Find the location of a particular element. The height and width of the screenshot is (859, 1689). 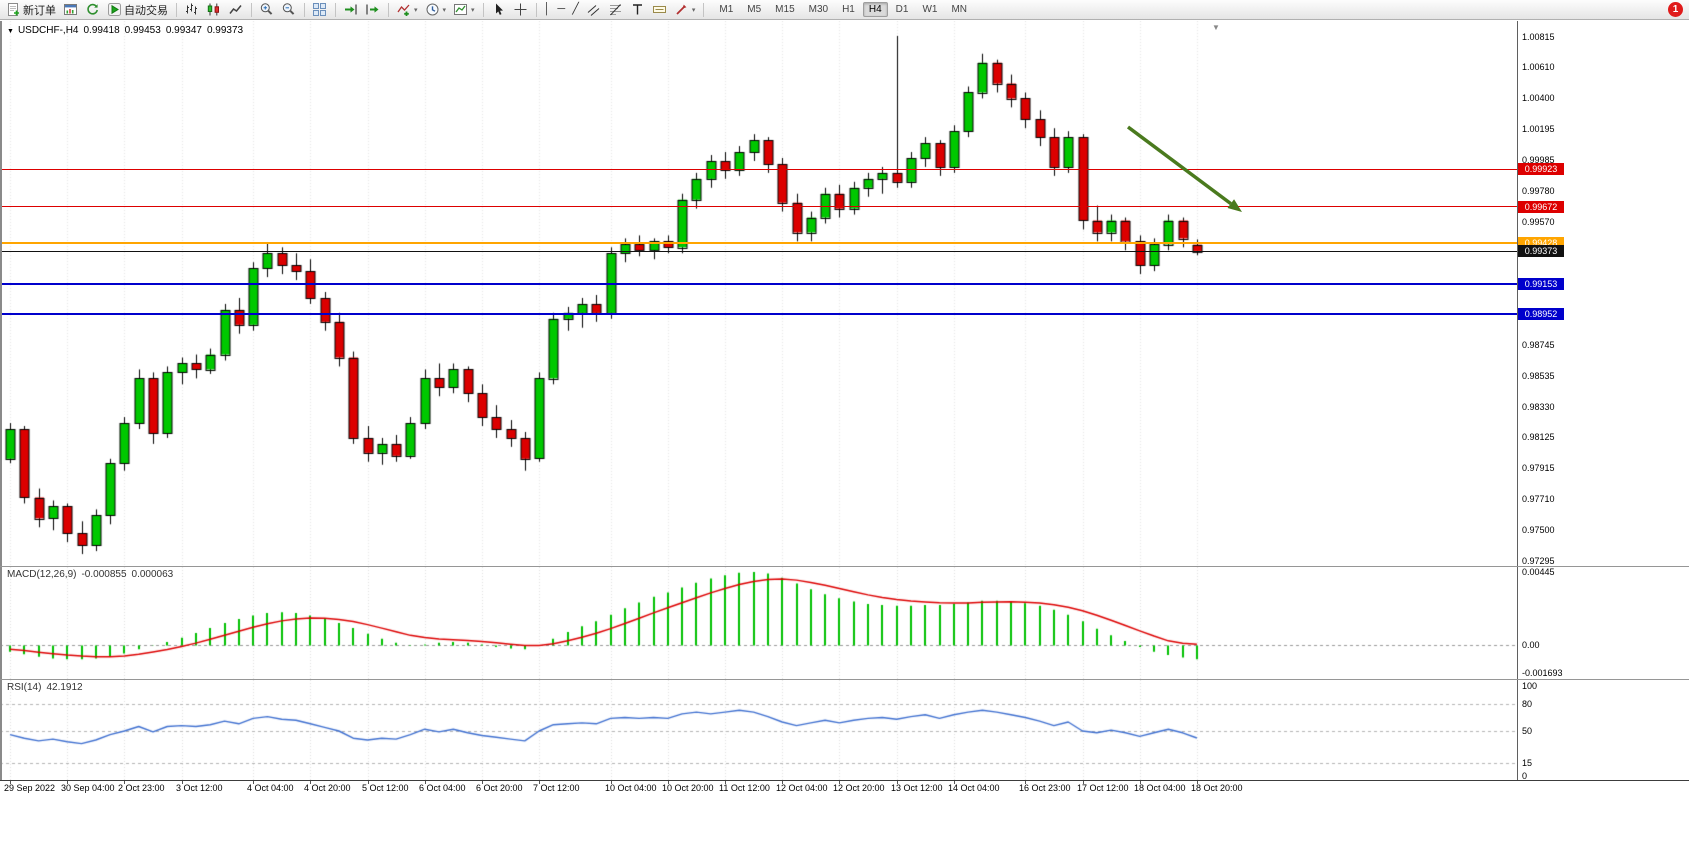

timeframe-button-mn: MN is located at coordinates (959, 9).